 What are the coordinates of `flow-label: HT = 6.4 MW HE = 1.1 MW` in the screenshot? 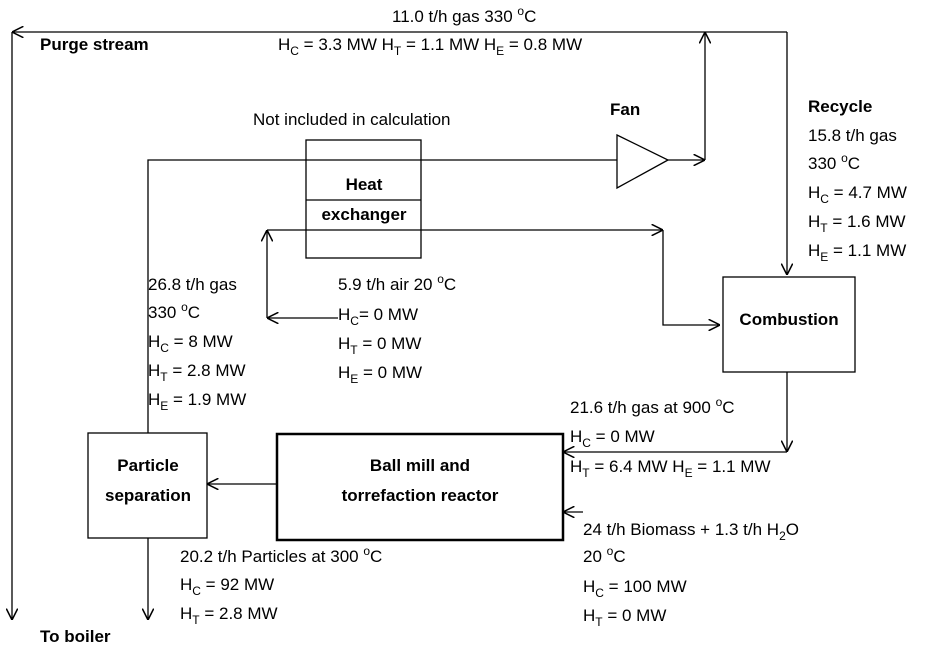 It's located at (670, 468).